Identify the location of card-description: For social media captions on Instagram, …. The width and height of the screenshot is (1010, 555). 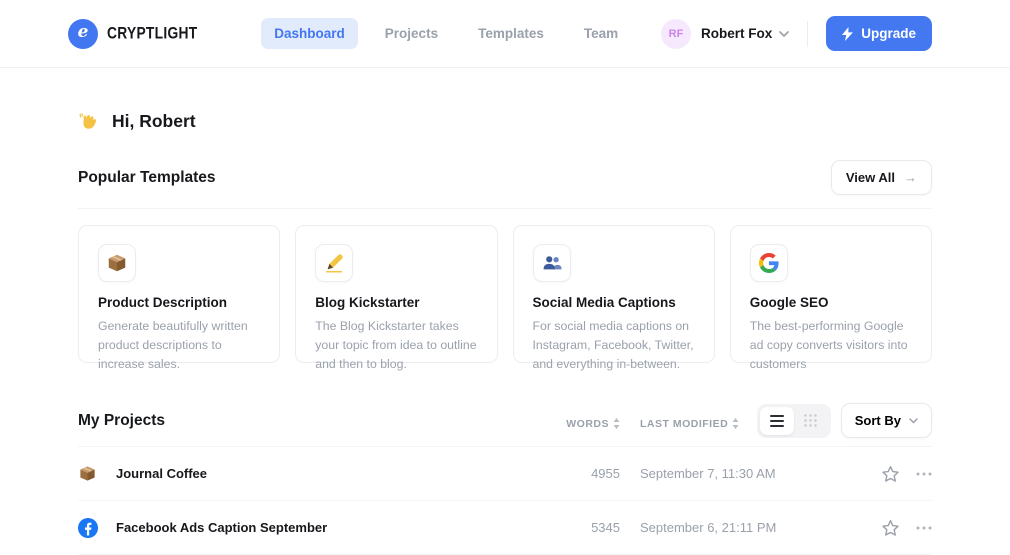
(613, 345).